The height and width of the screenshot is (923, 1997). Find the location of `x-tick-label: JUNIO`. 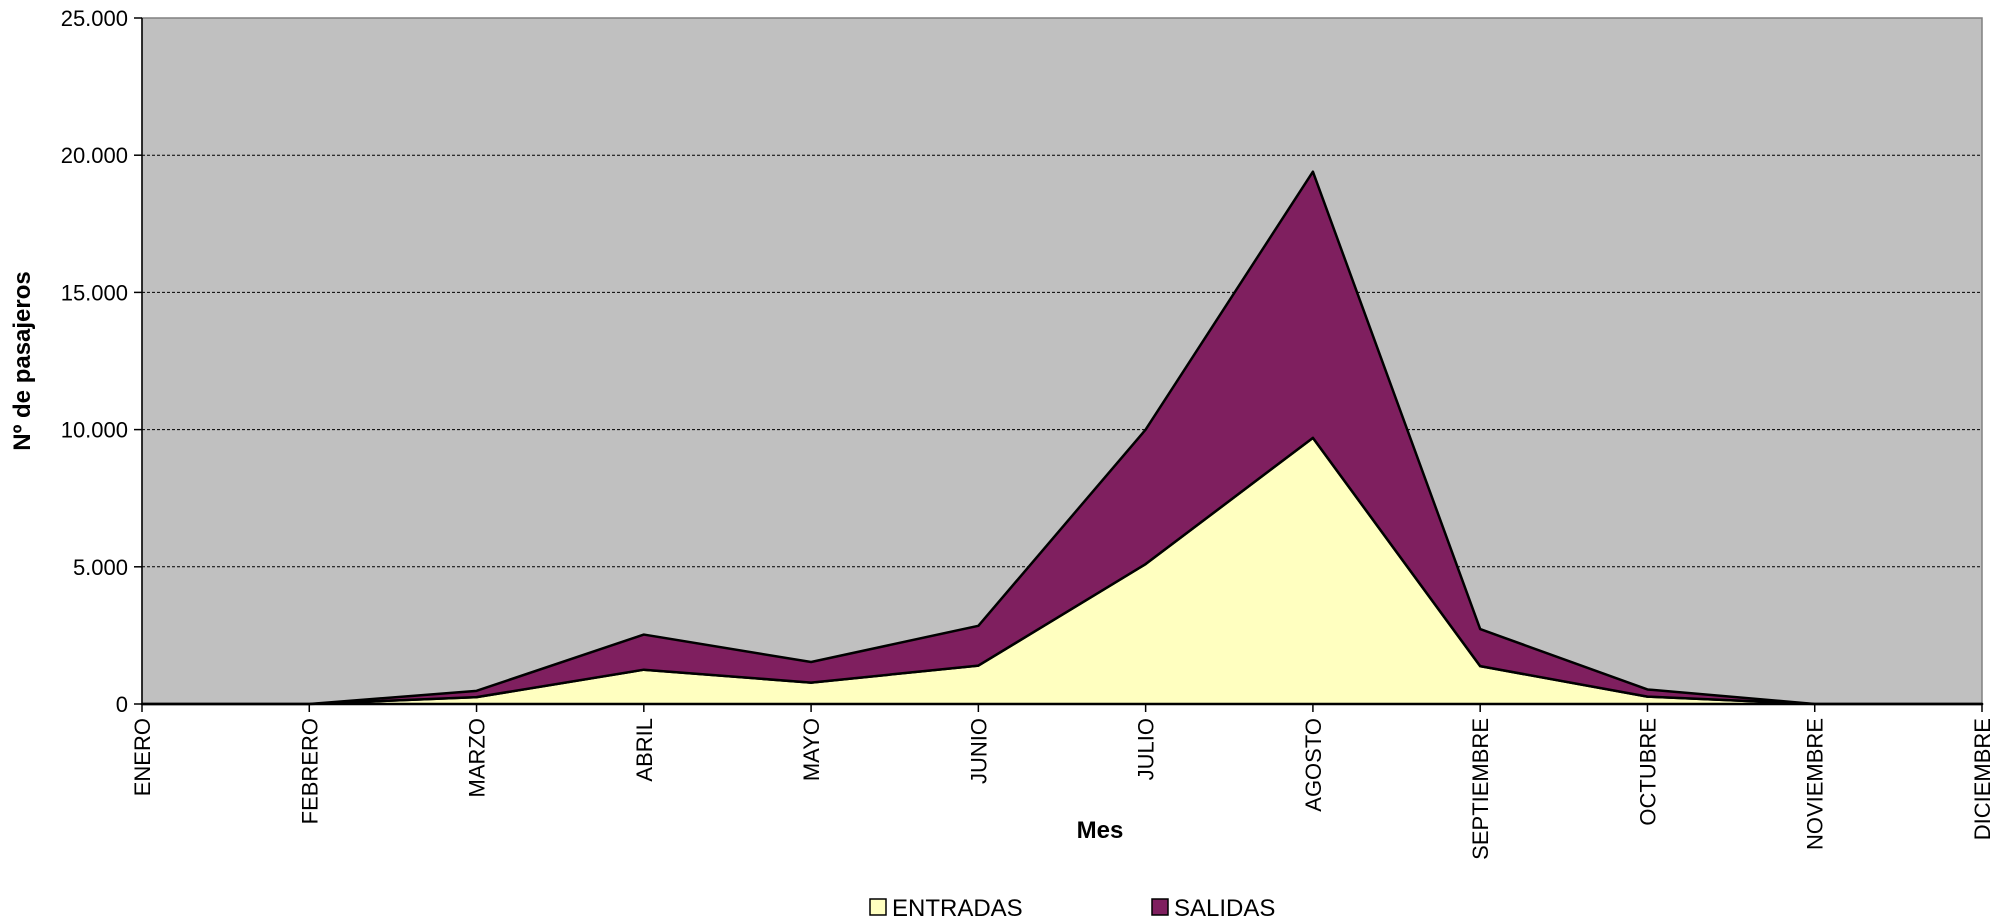

x-tick-label: JUNIO is located at coordinates (978, 751).